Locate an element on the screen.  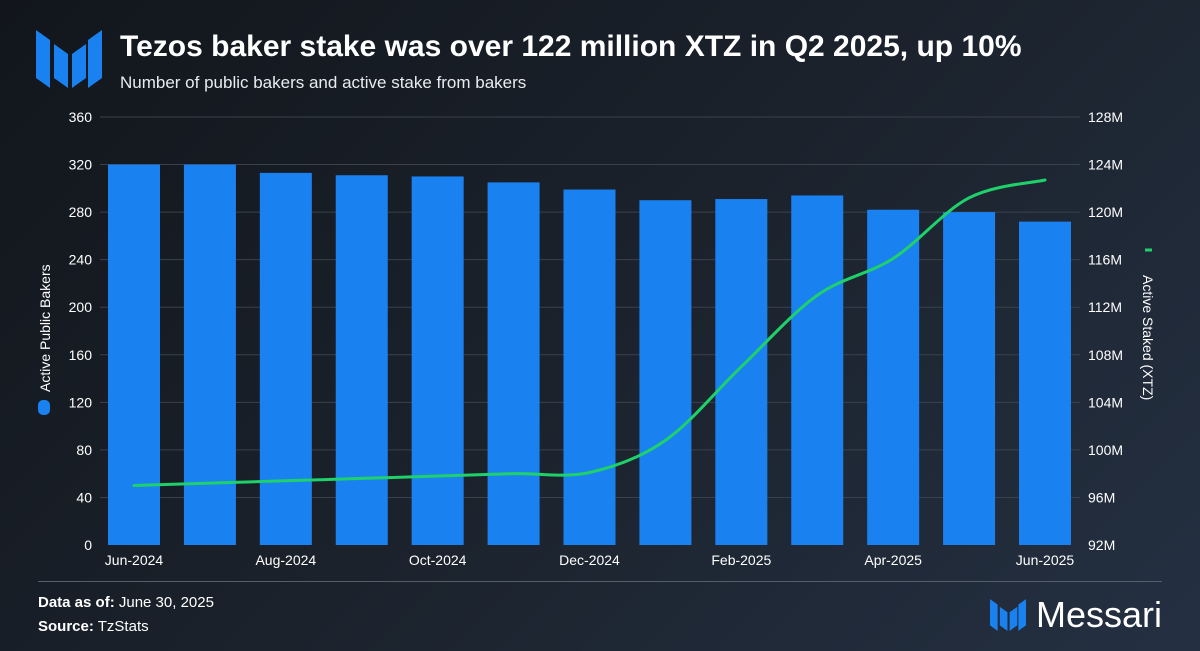
footer-divider is located at coordinates (600, 581).